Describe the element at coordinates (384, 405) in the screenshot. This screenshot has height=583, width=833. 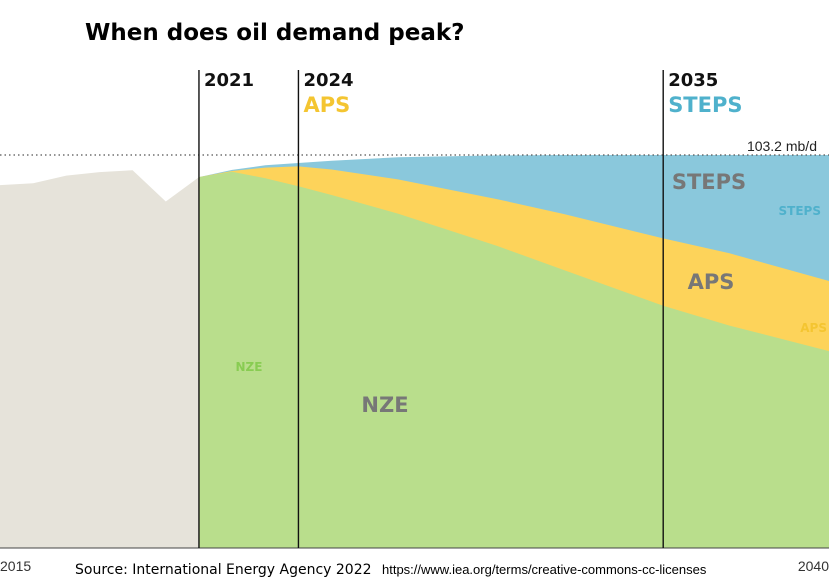
I see `nze-area-label: NZE` at that location.